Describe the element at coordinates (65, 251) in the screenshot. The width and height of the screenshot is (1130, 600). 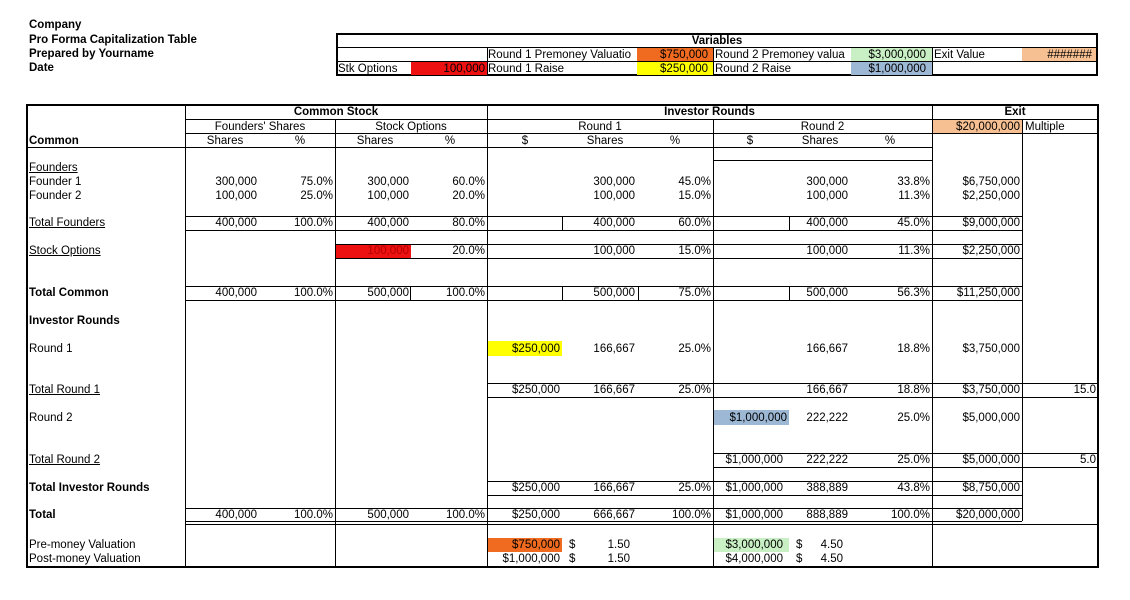
I see `label-stock-options: Stock Options` at that location.